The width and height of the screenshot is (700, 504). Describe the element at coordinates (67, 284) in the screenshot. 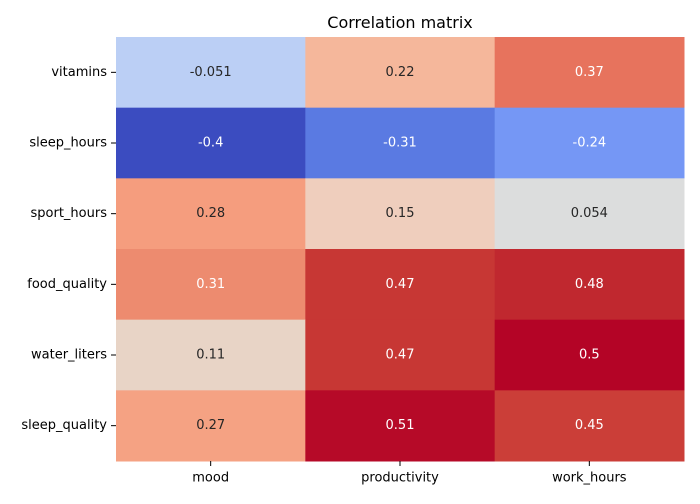

I see `y-tick-label: food_quality` at that location.